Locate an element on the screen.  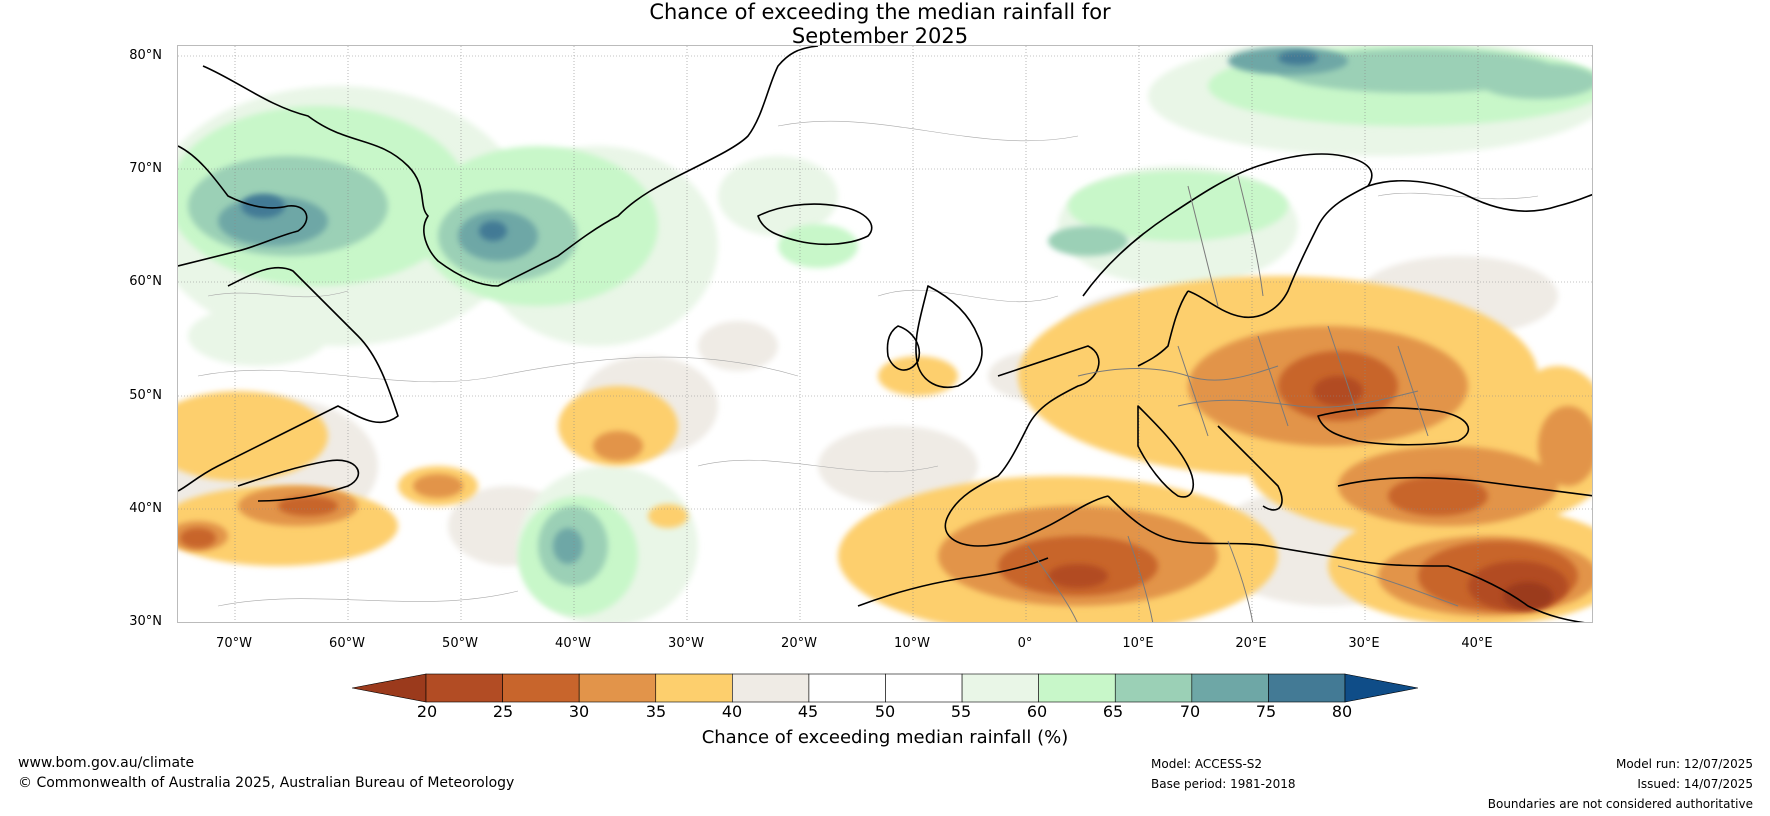
colorbar-tick-35: 35 is located at coordinates (656, 711).